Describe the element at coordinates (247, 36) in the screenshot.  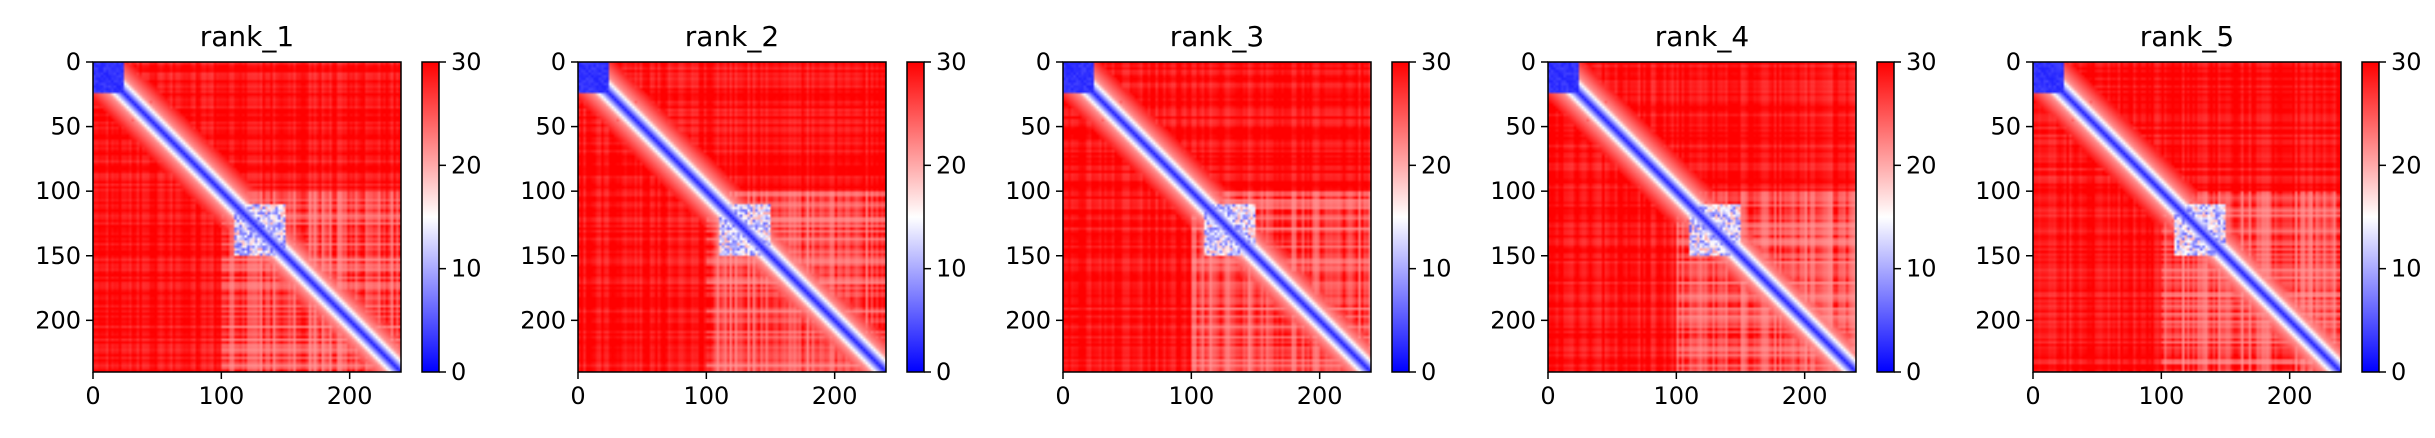
I see `panel-title: rank_1` at that location.